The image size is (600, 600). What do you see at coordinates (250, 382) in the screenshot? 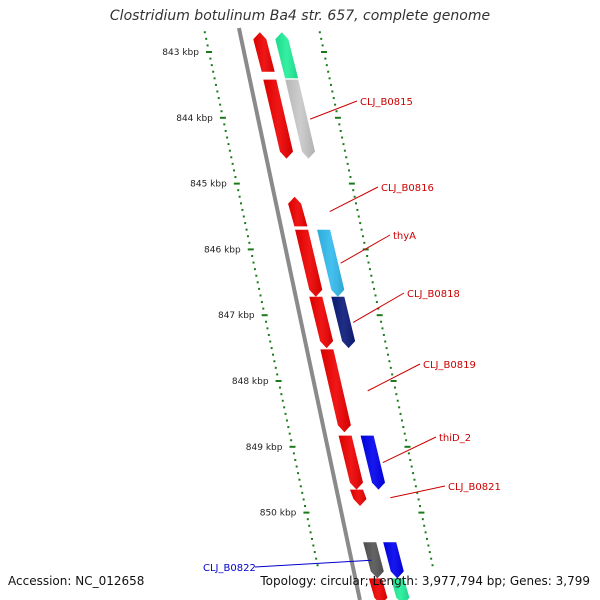
I see `ruler-label: 848 kbp` at bounding box center [250, 382].